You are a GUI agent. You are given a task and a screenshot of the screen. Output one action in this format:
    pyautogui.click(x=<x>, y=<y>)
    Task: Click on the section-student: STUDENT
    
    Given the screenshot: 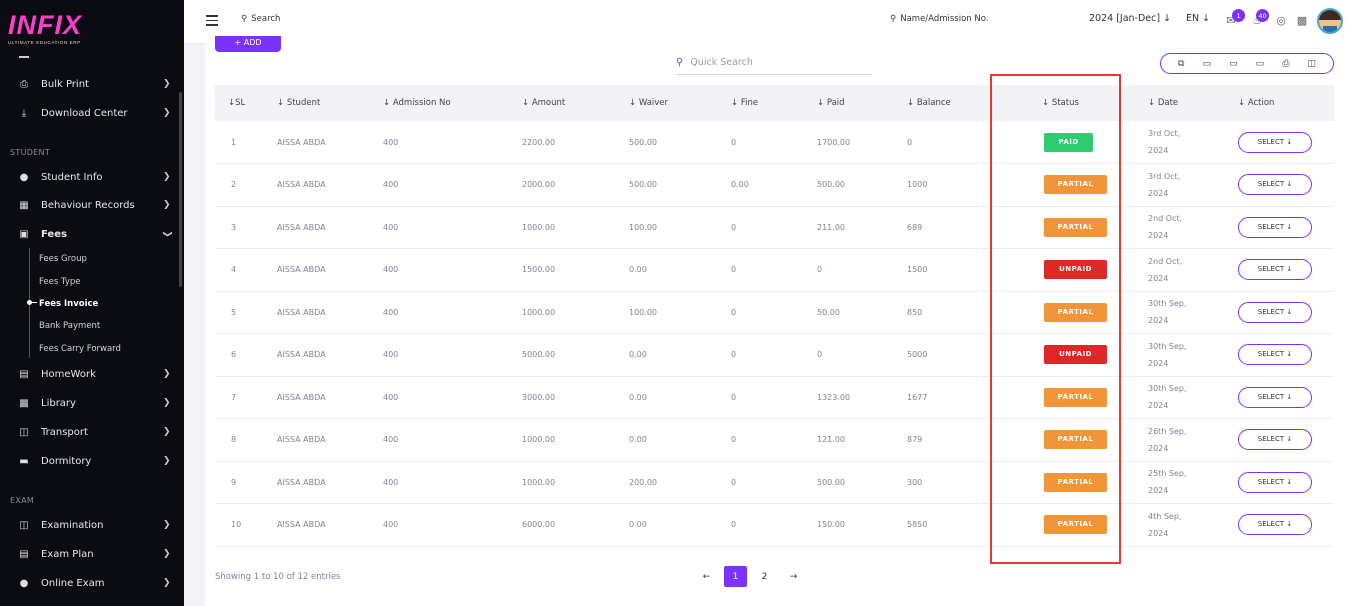 What is the action you would take?
    pyautogui.click(x=30, y=152)
    